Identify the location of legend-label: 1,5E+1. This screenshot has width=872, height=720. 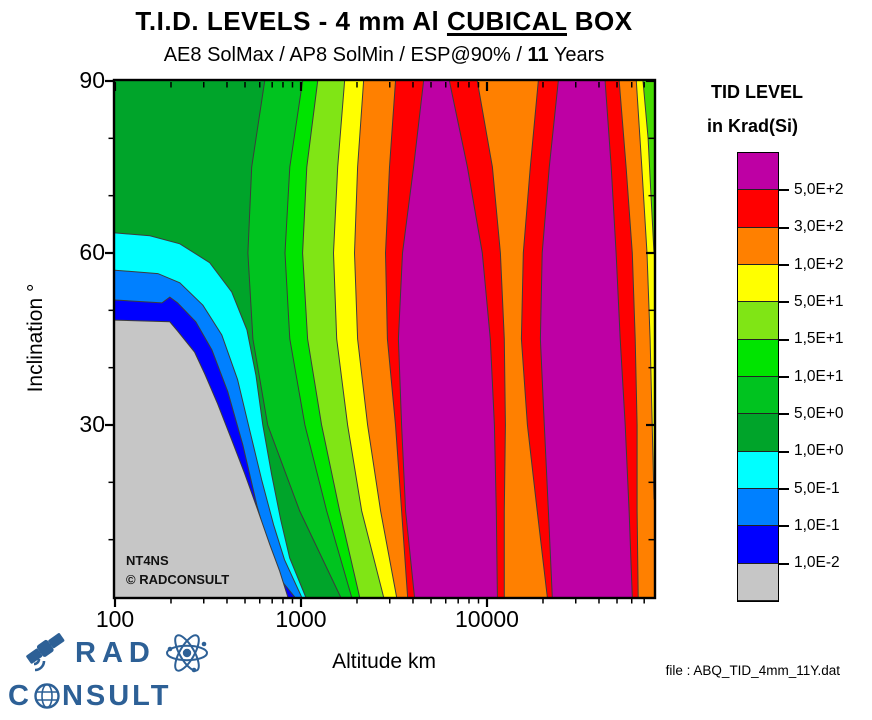
(819, 339).